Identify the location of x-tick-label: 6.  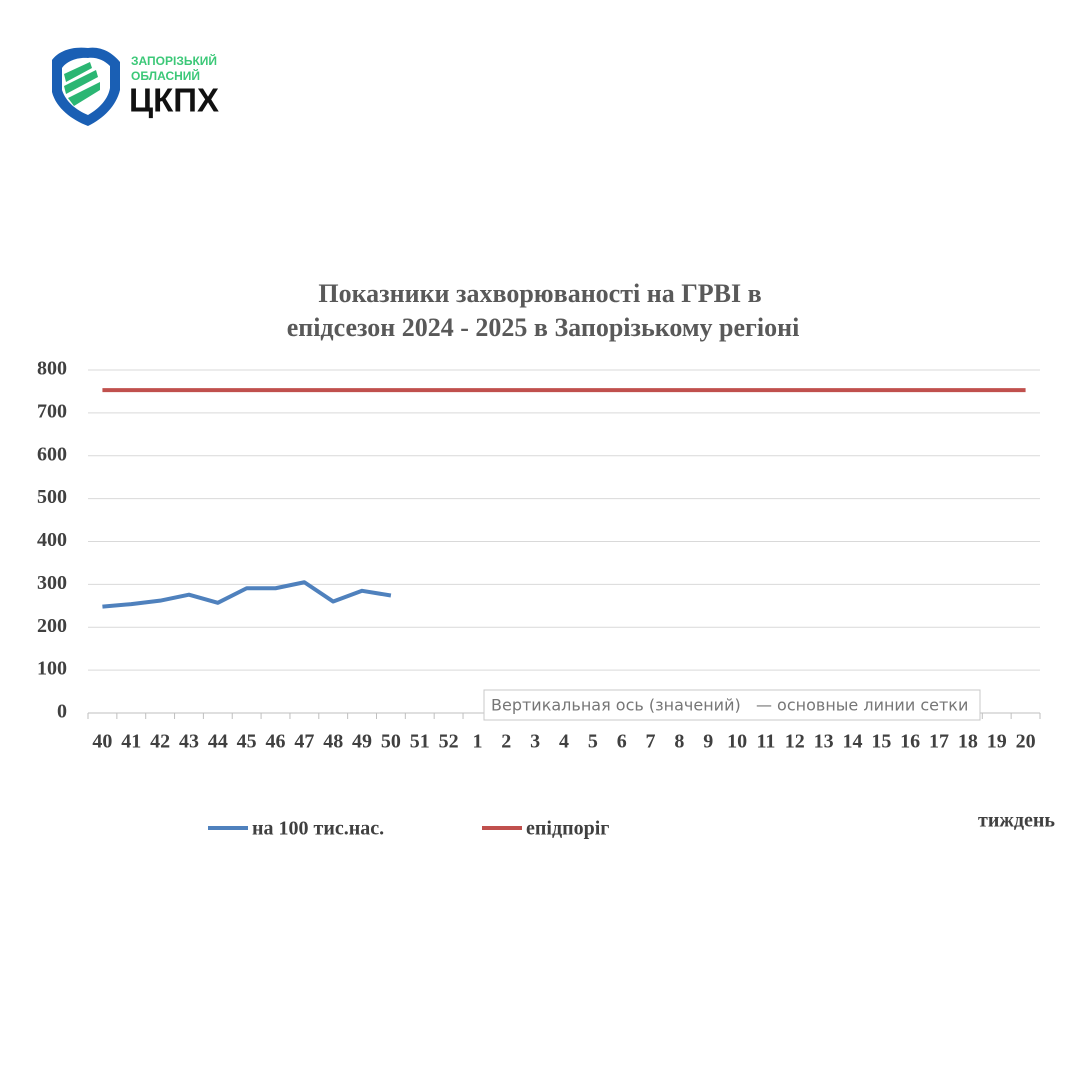
(622, 742).